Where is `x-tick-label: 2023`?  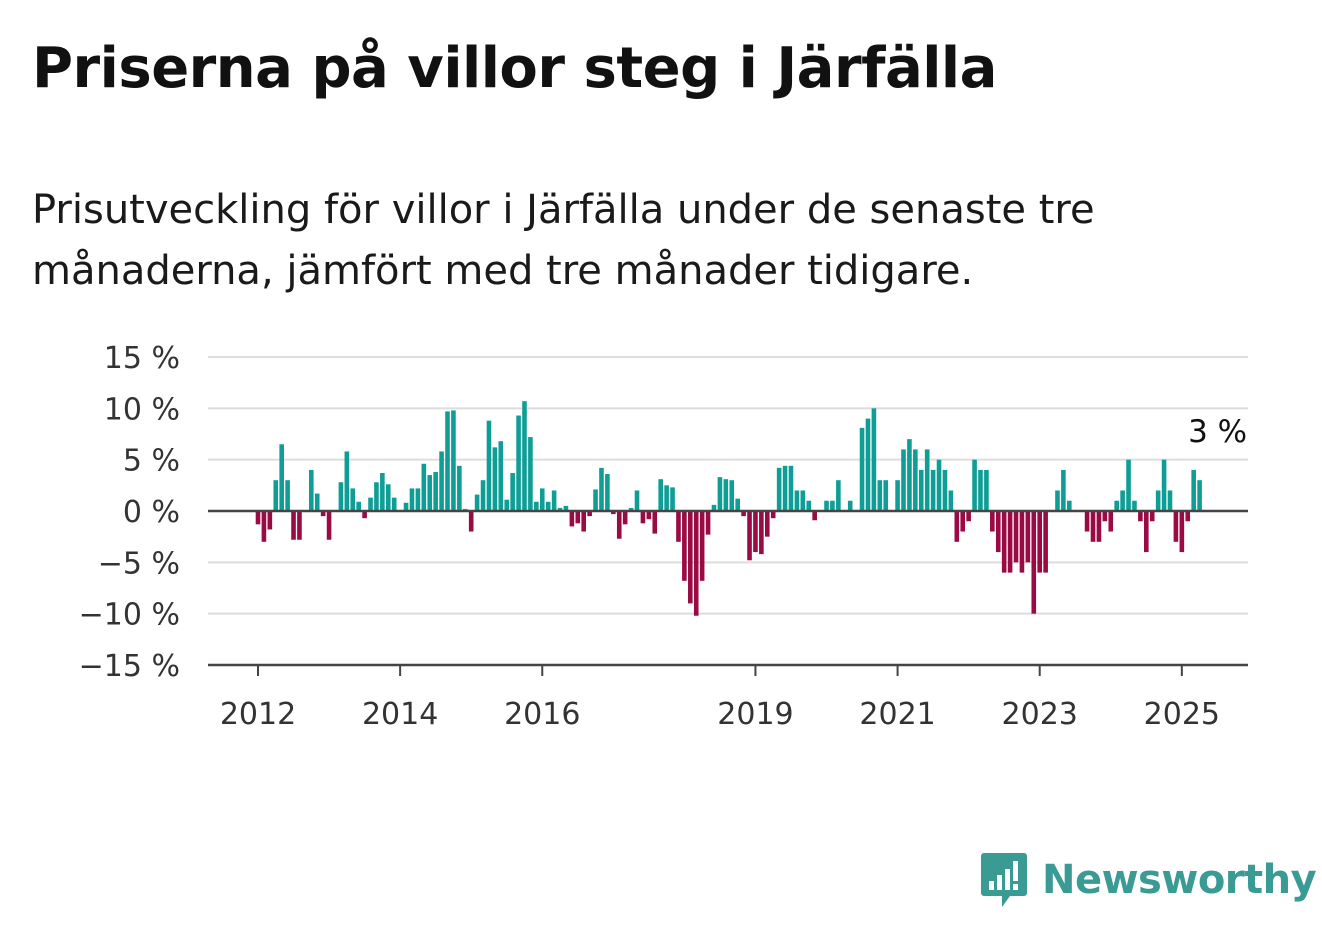 x-tick-label: 2023 is located at coordinates (1040, 714).